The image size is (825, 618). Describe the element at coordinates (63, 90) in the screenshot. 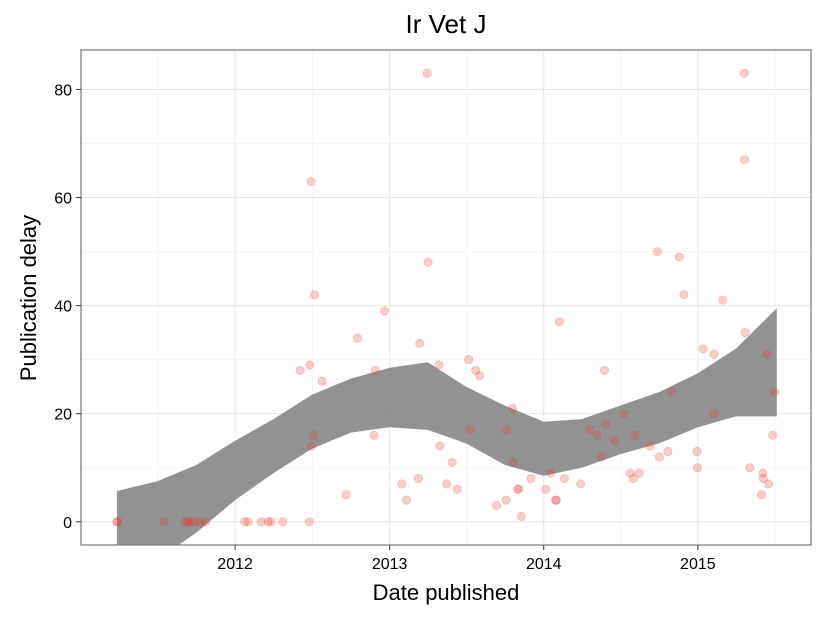

I see `y-tick-label: 80` at that location.